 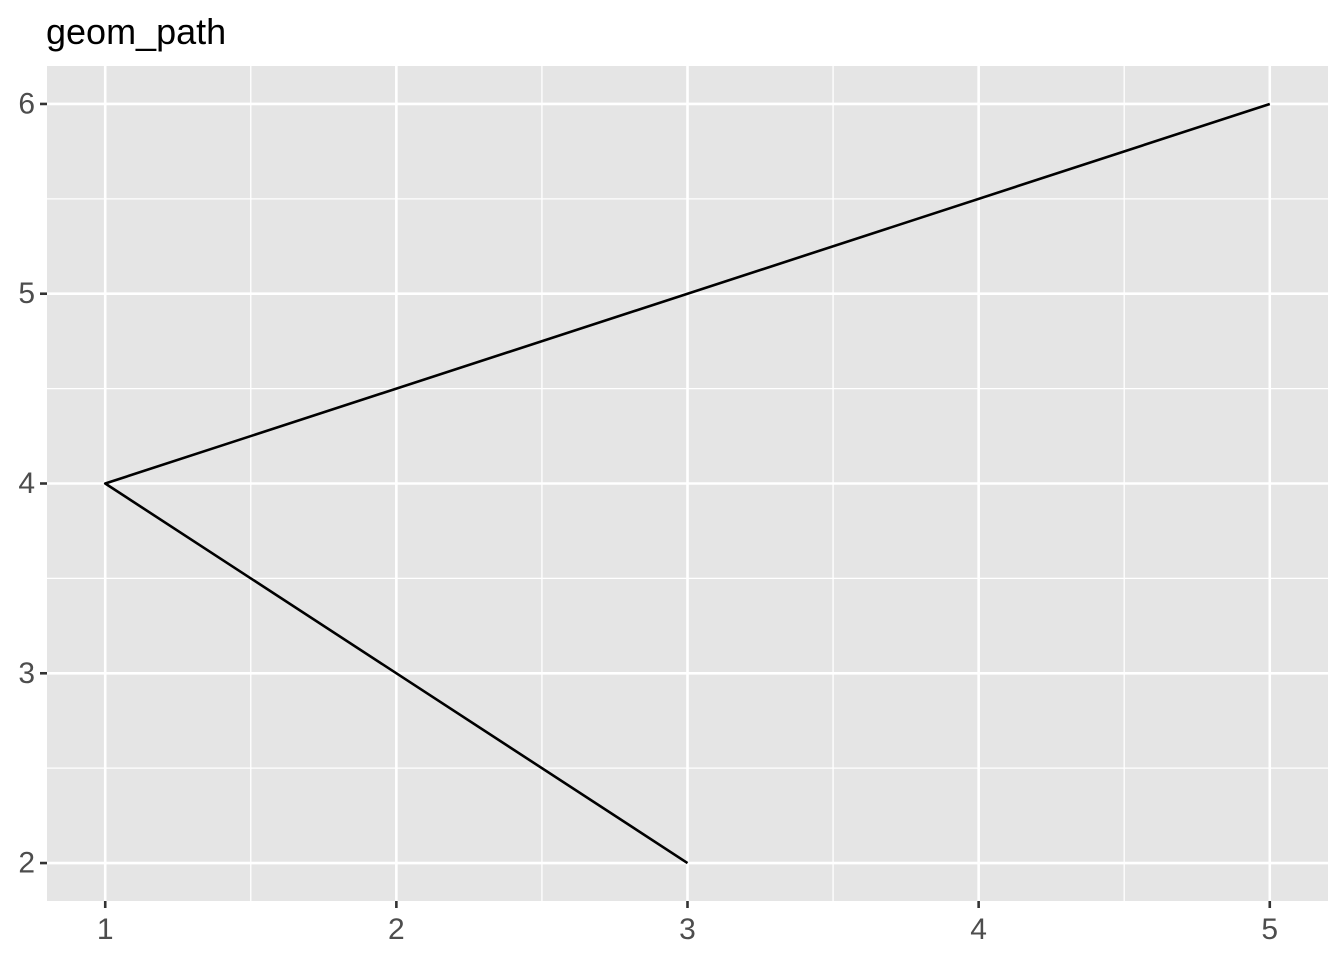 I want to click on x-tick-label: 5, so click(x=1269, y=929).